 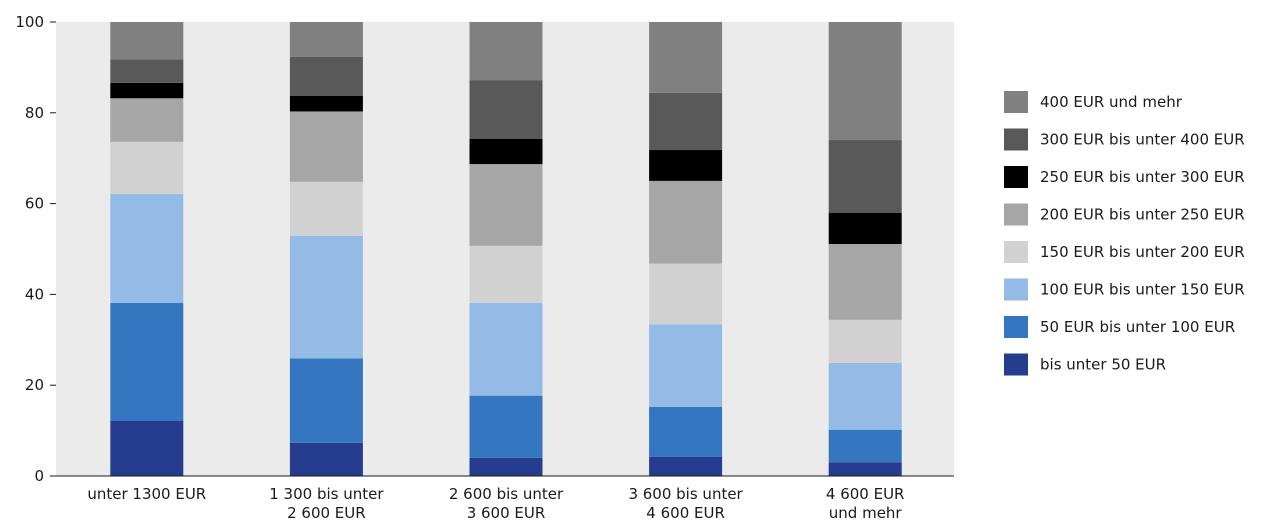 What do you see at coordinates (35, 249) in the screenshot?
I see `y-axis: 0 20 40 60 80 100` at bounding box center [35, 249].